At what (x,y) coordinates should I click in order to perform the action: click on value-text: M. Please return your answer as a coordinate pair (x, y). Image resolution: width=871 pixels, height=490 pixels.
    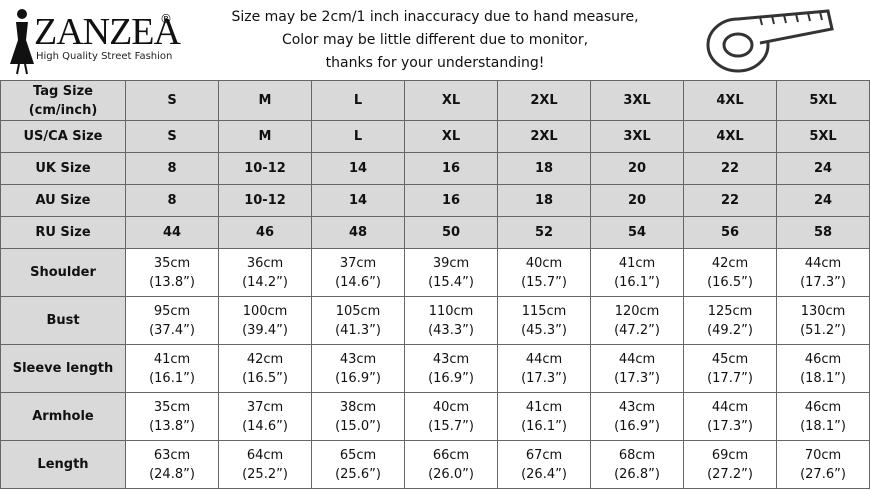
    Looking at the image, I should click on (265, 136).